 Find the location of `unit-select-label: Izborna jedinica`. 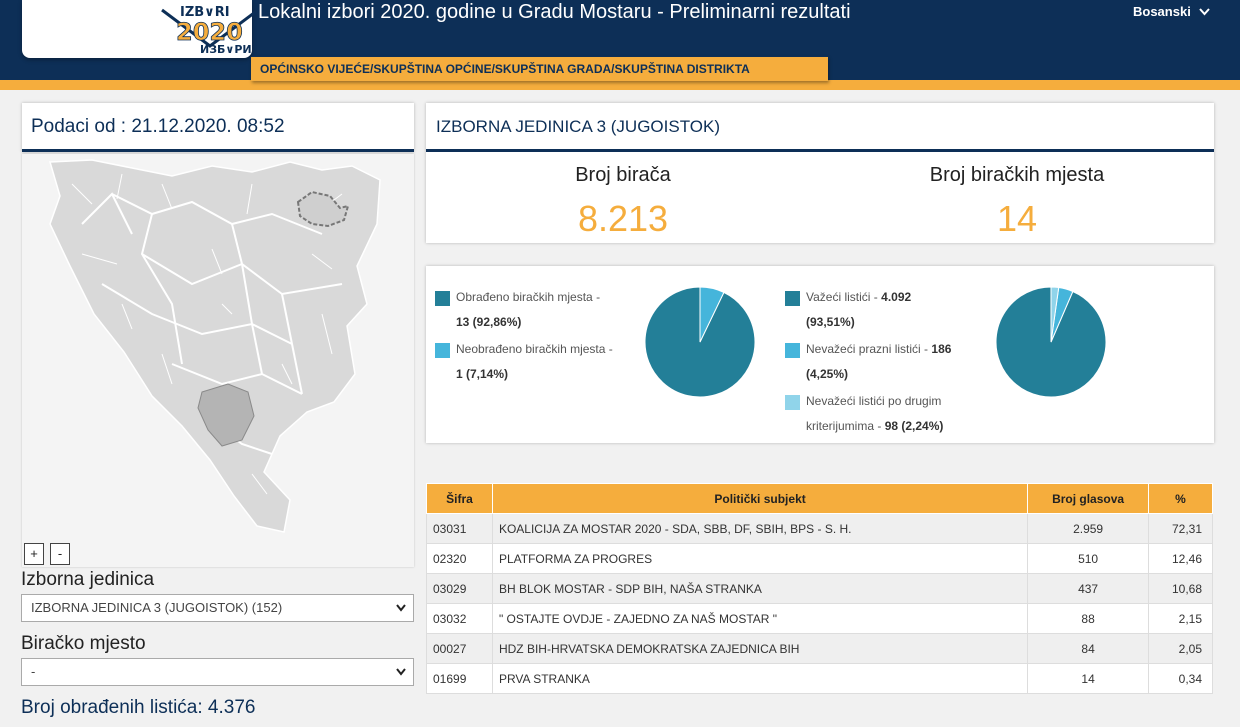

unit-select-label: Izborna jedinica is located at coordinates (88, 579).